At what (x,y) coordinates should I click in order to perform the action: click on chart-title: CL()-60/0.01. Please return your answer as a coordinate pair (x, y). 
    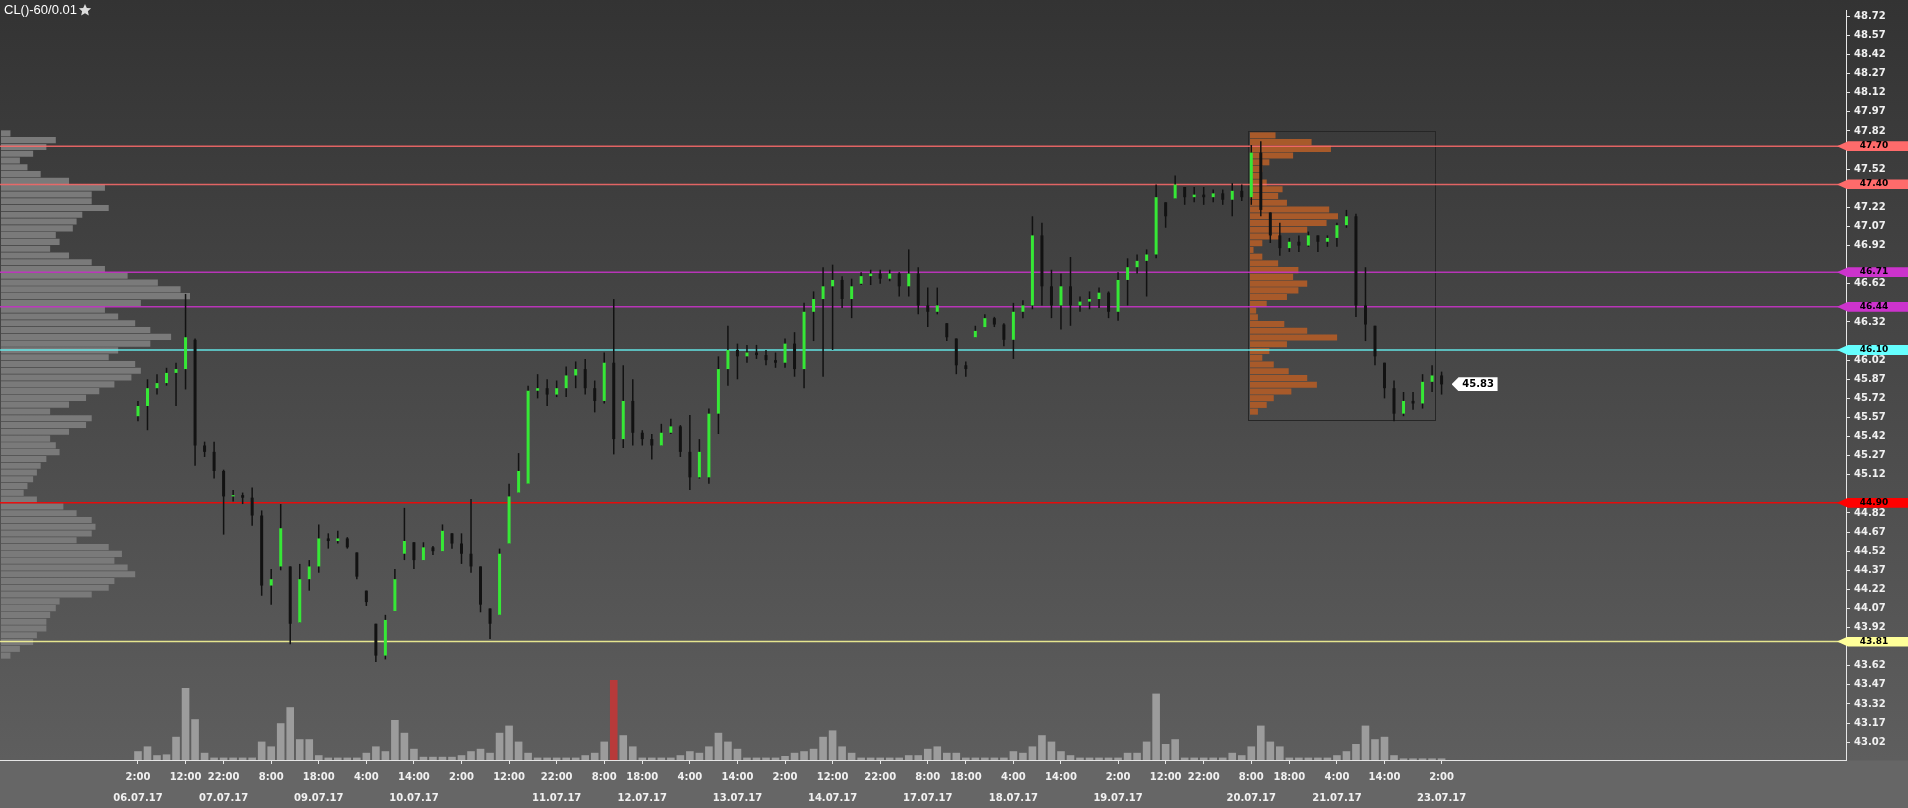
    Looking at the image, I should click on (40, 9).